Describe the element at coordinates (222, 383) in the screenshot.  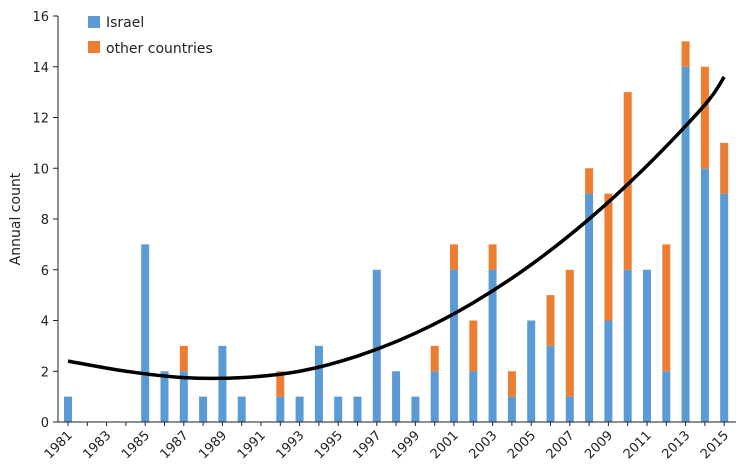
I see `bar-israel-1989` at that location.